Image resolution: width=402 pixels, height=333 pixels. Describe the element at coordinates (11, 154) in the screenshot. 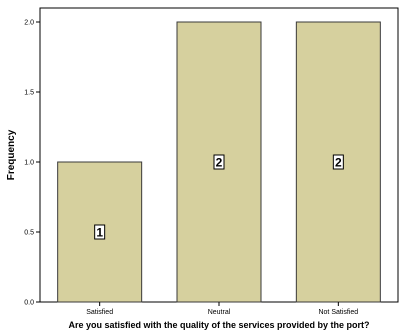

I see `y-axis-title: Frequency` at that location.